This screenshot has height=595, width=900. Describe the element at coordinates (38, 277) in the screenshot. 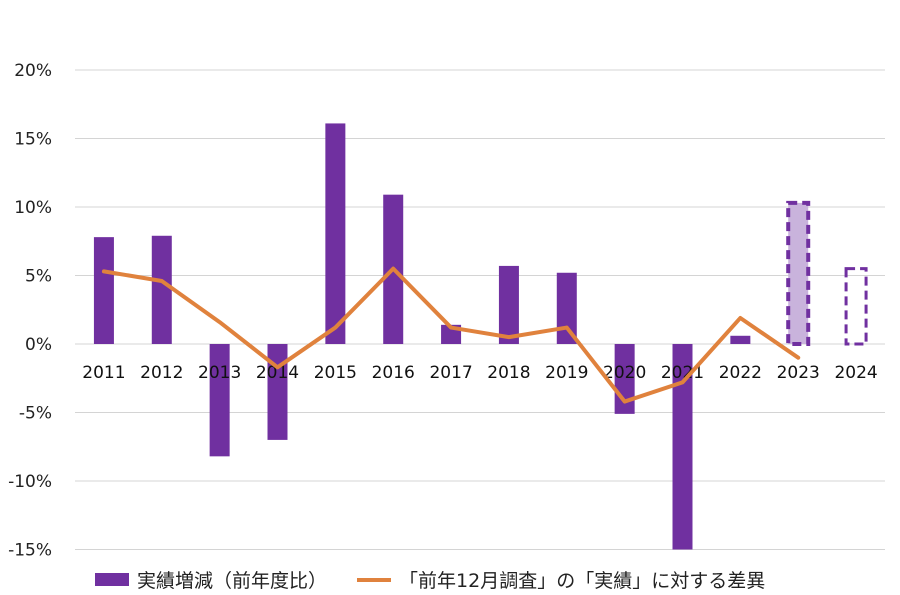

I see `y-tick-label: 5%` at that location.